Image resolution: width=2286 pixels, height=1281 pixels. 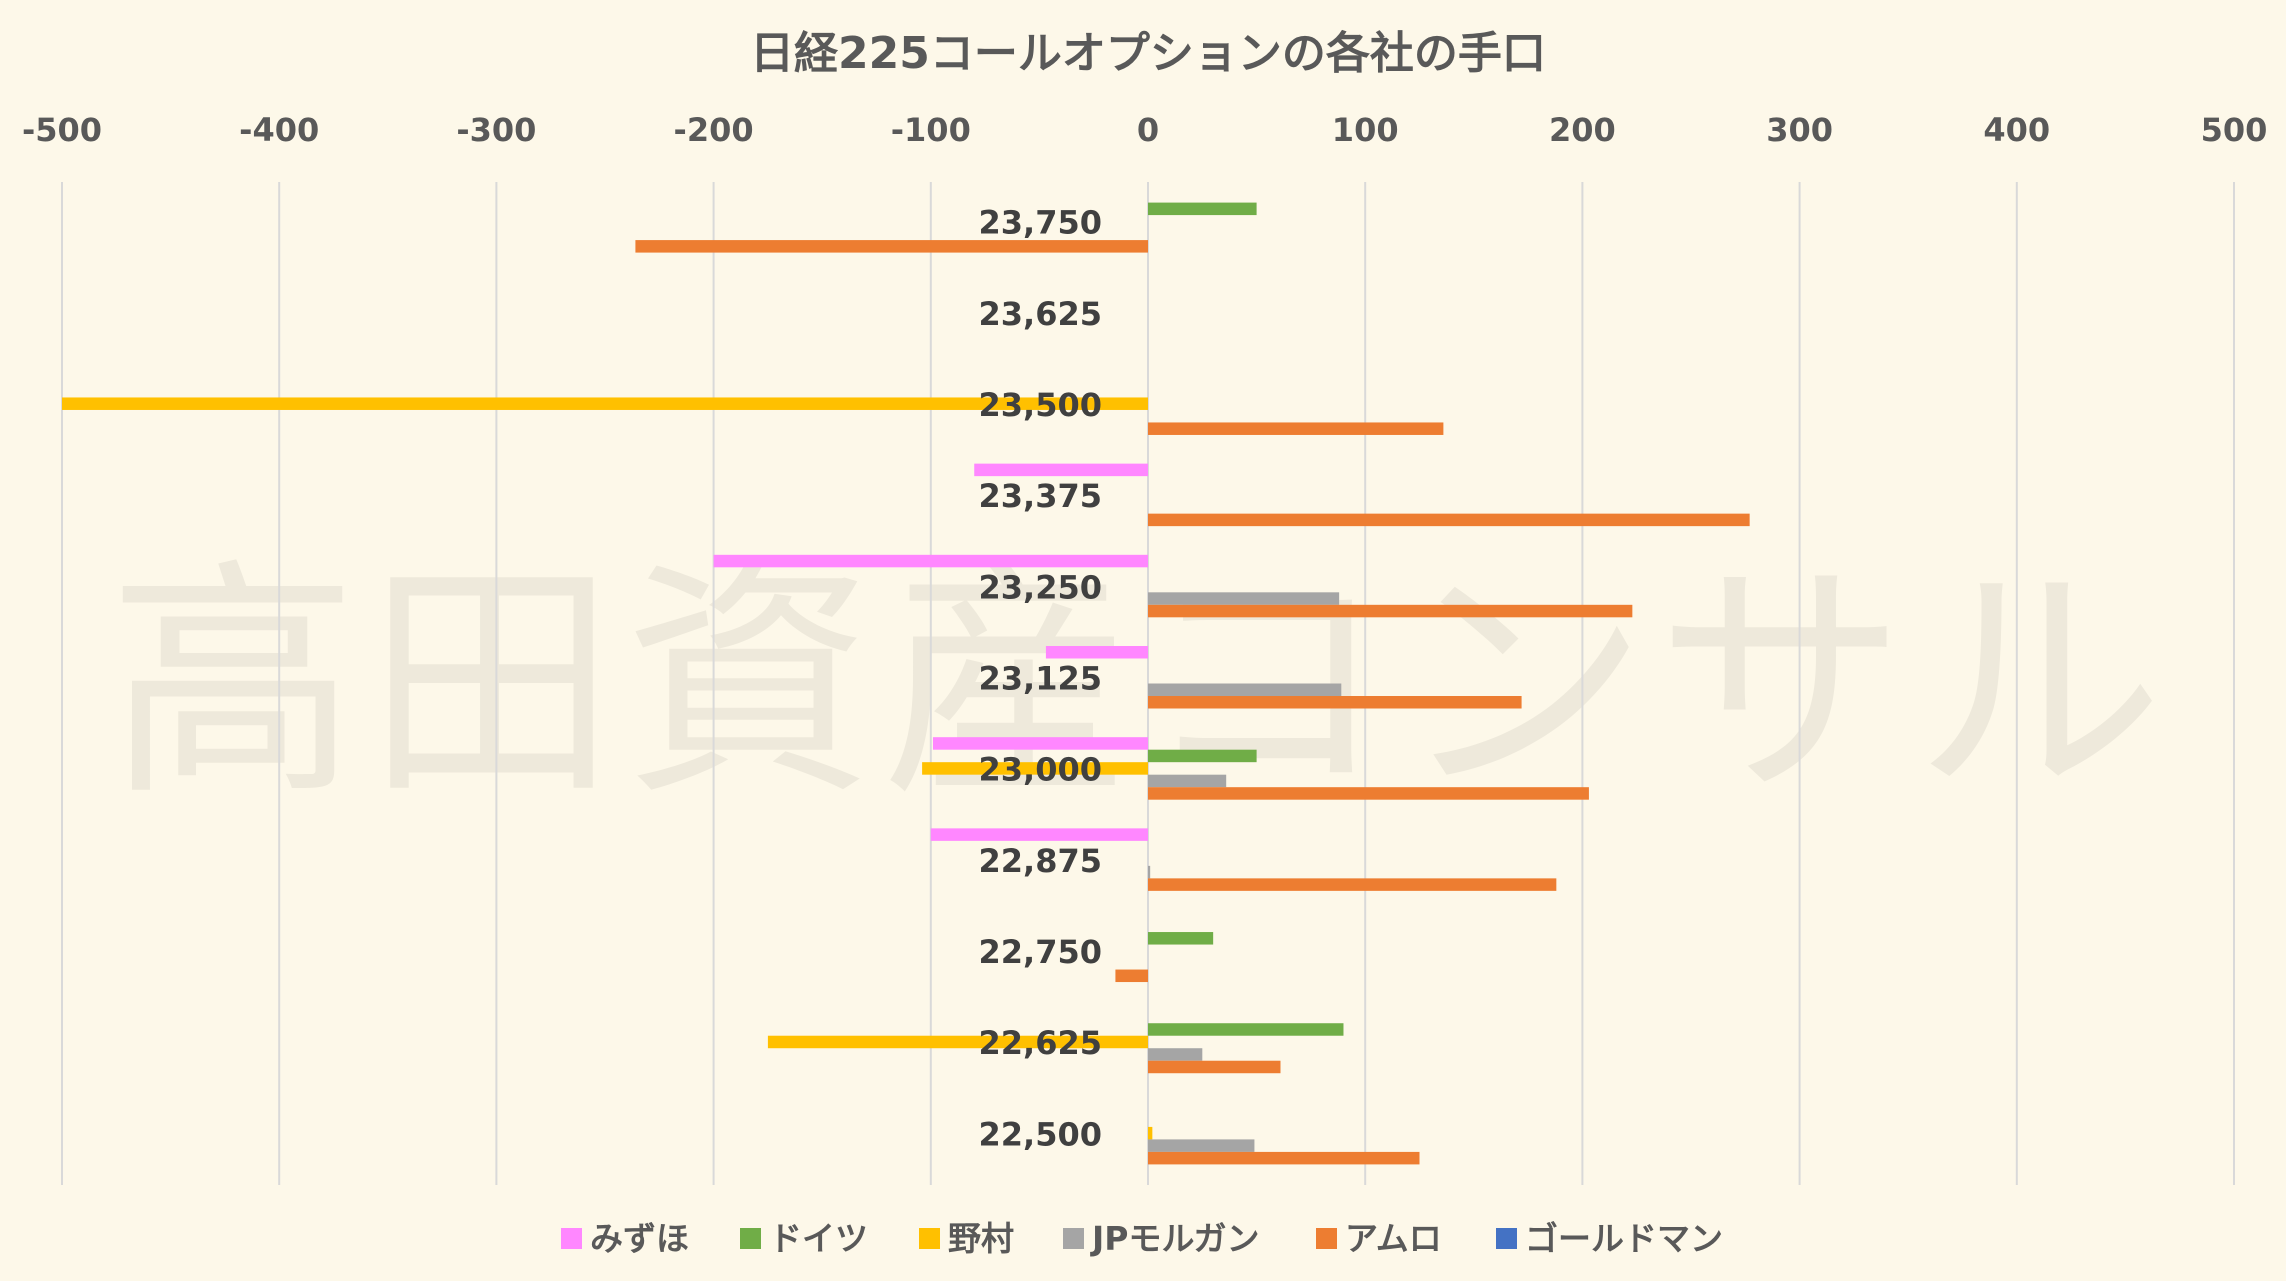 I want to click on chart-title: 日経225コールオプションの各社の手口, so click(x=1148, y=53).